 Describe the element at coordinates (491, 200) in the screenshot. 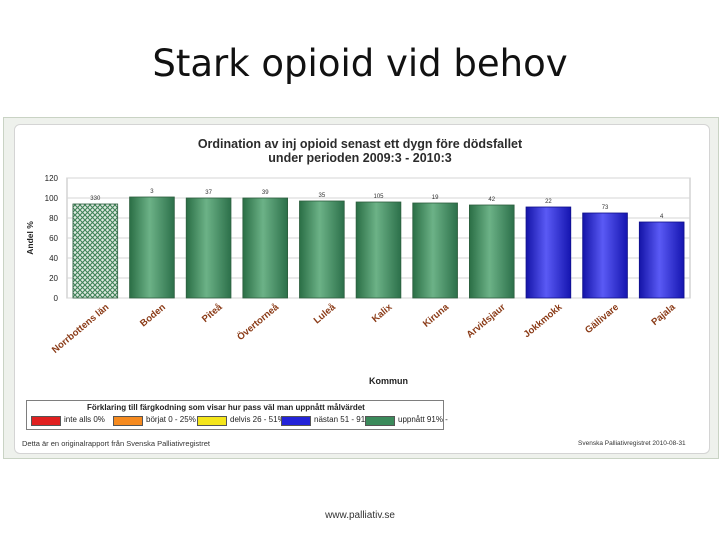

I see `bar-count-label: 42` at that location.